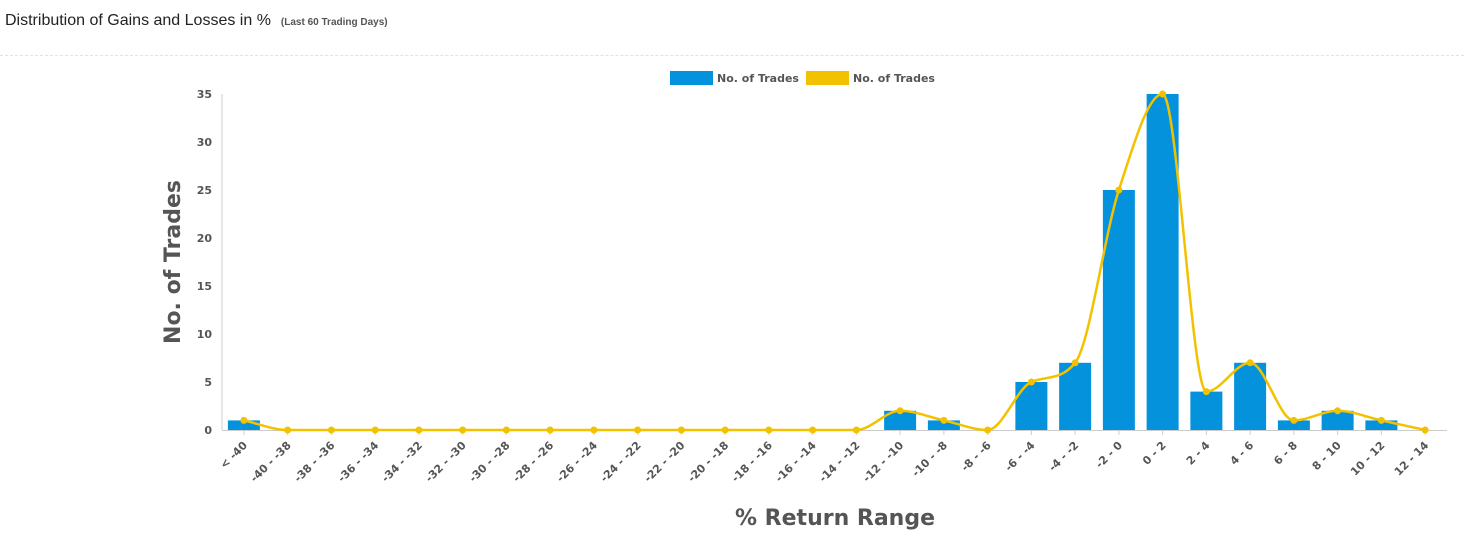  I want to click on y-tick-label: 30, so click(205, 142).